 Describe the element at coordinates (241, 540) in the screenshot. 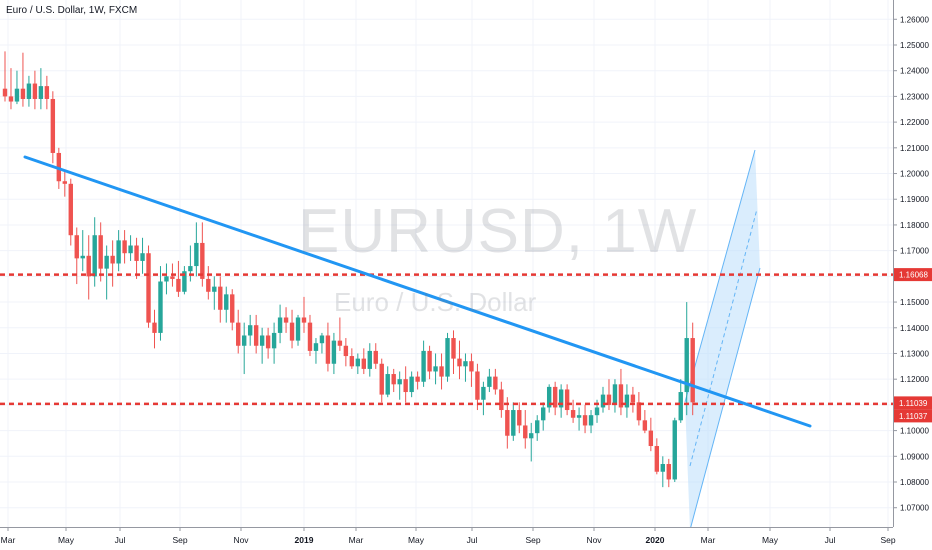

I see `time-tick-label: Nov` at that location.